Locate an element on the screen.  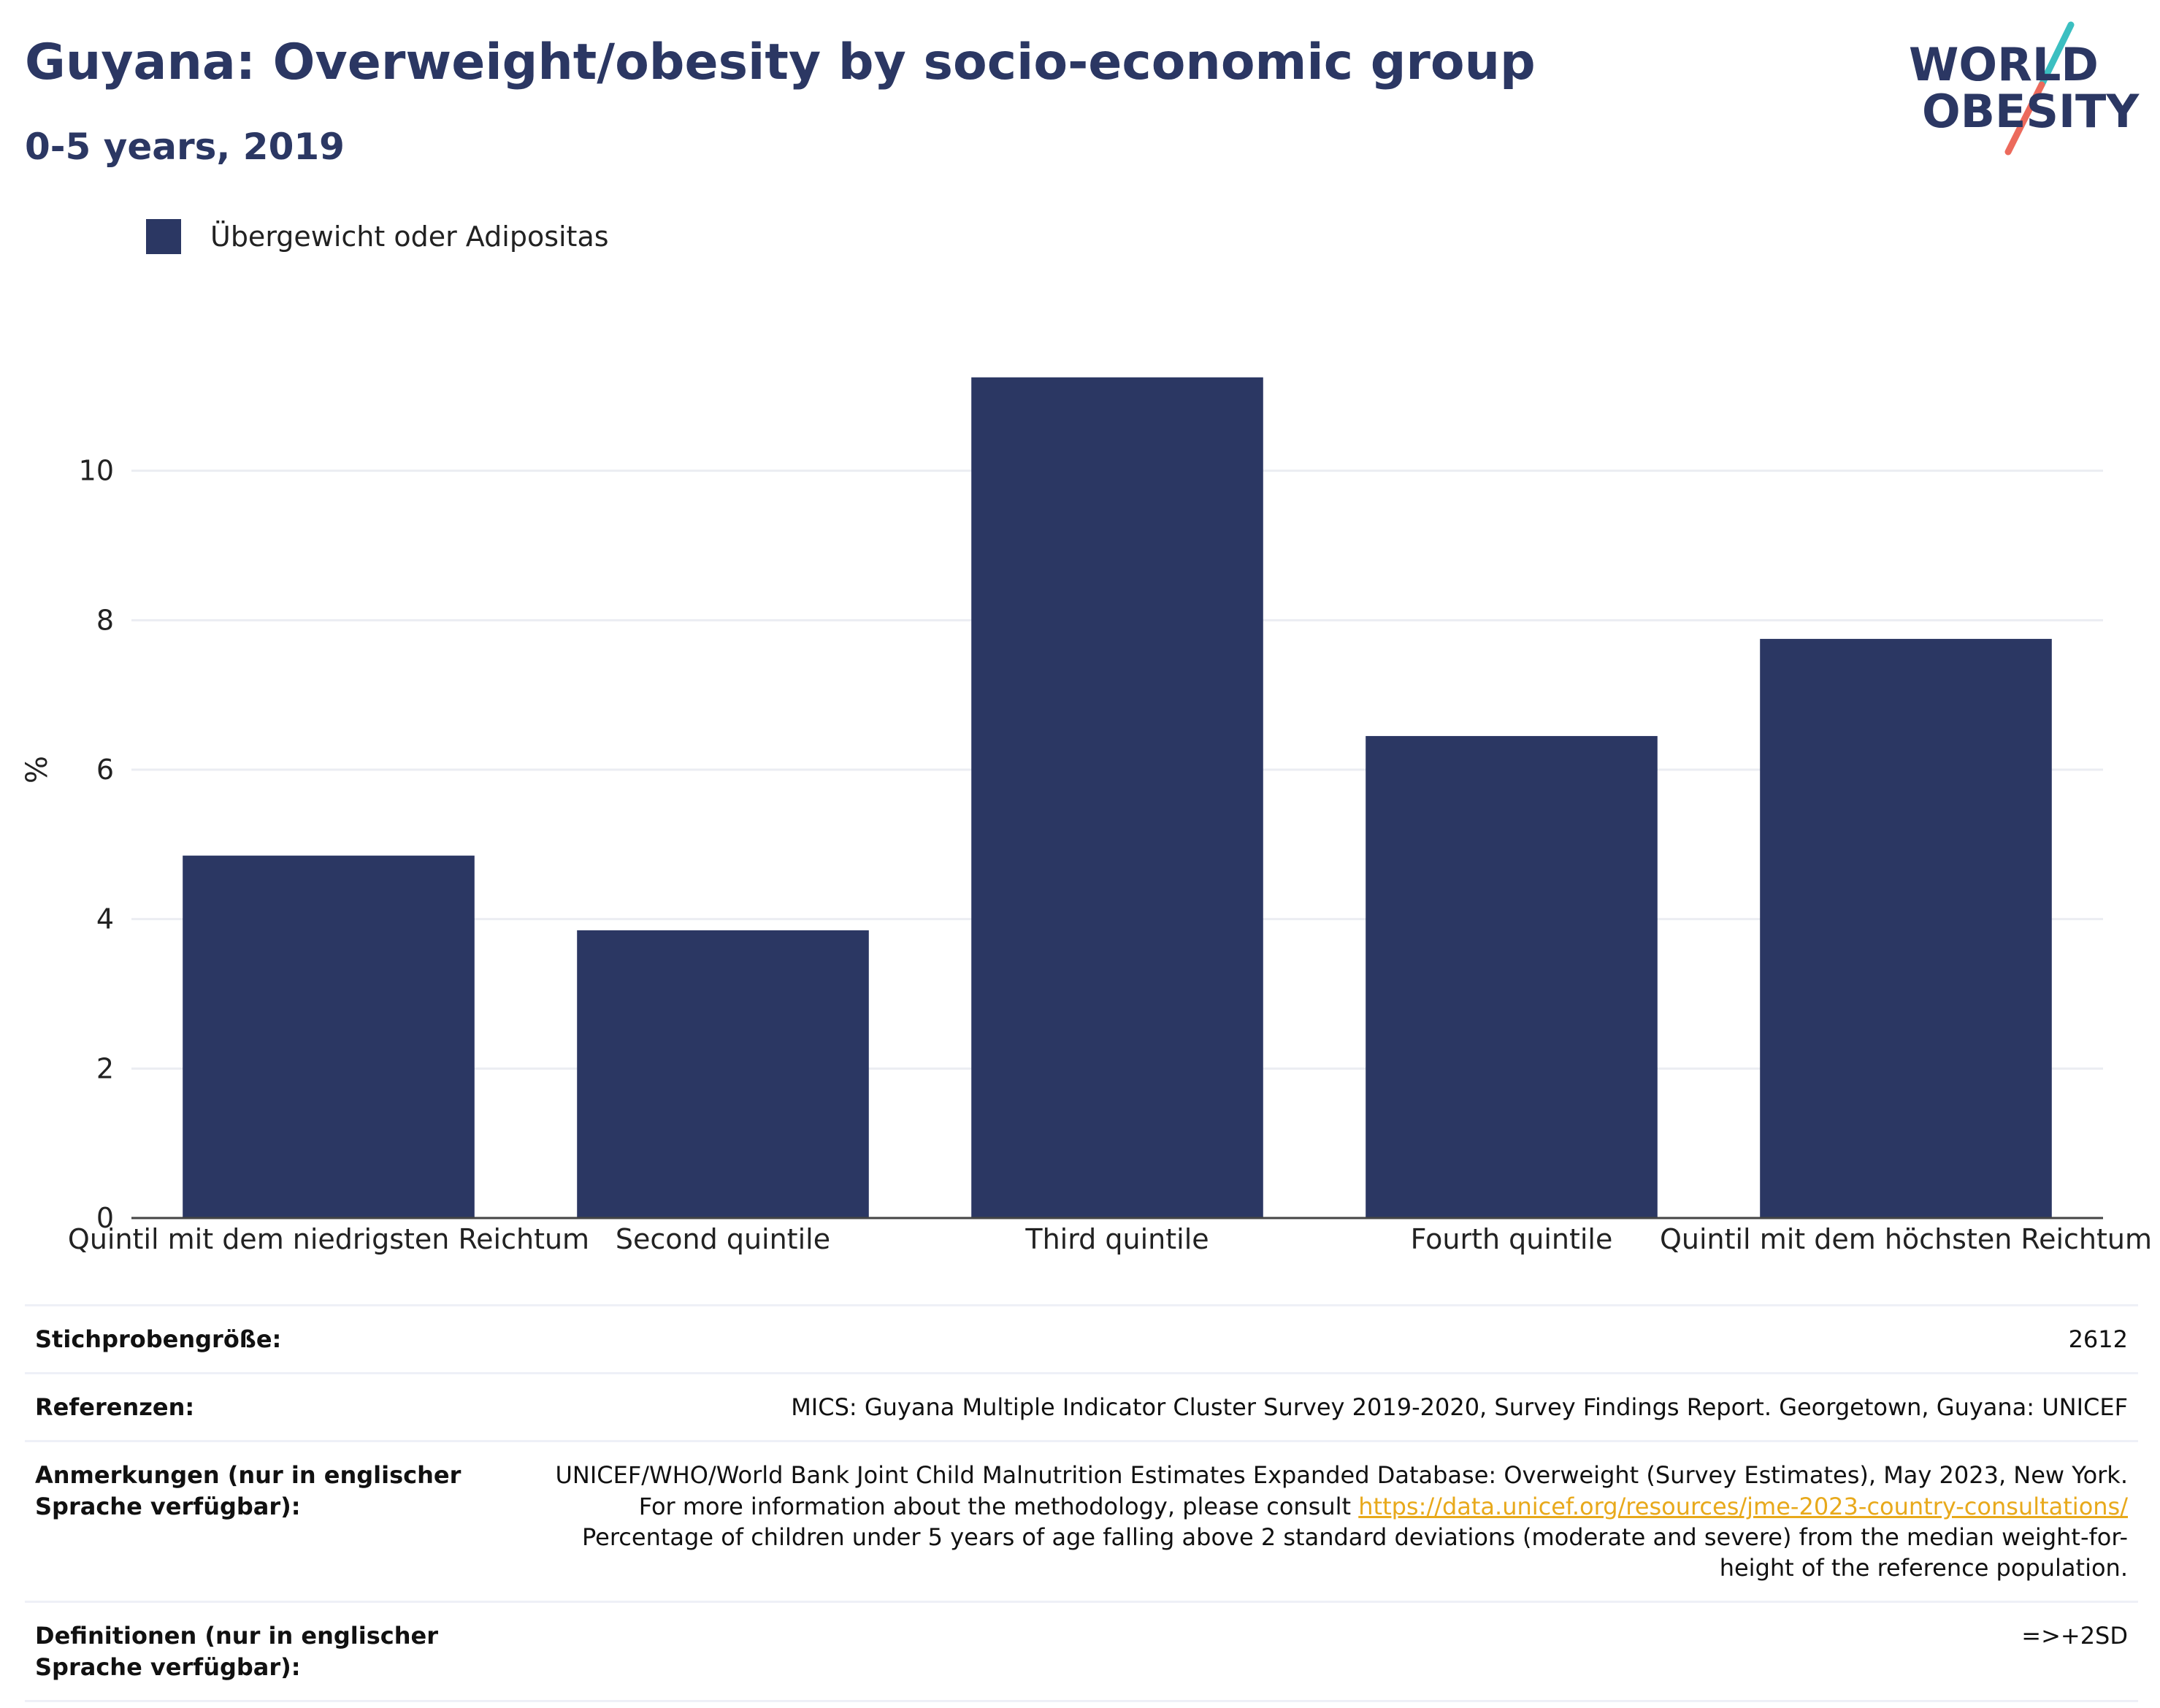
y-tick-label: 0 is located at coordinates (105, 1218).